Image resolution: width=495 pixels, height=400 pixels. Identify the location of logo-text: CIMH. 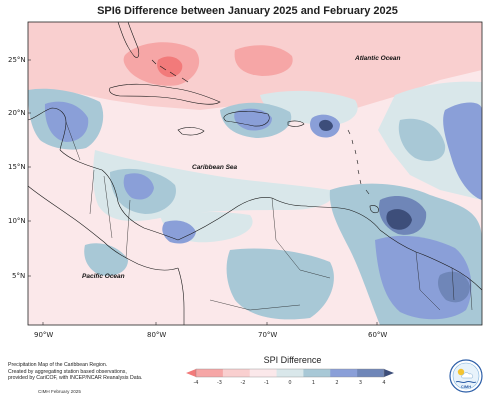
(466, 386).